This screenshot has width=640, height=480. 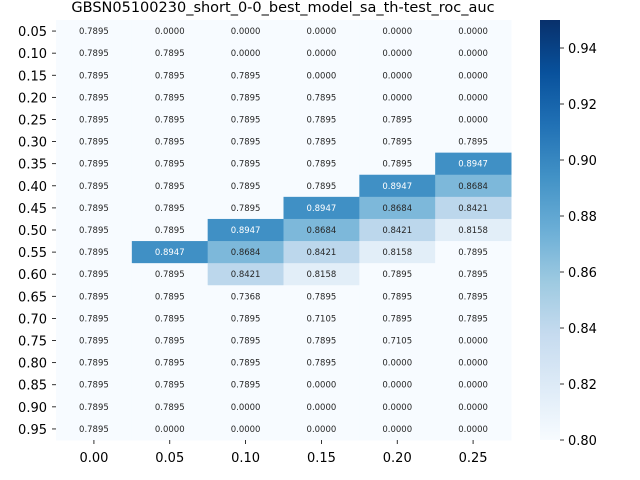 I want to click on y-tick-label: 0.10, so click(x=32, y=54).